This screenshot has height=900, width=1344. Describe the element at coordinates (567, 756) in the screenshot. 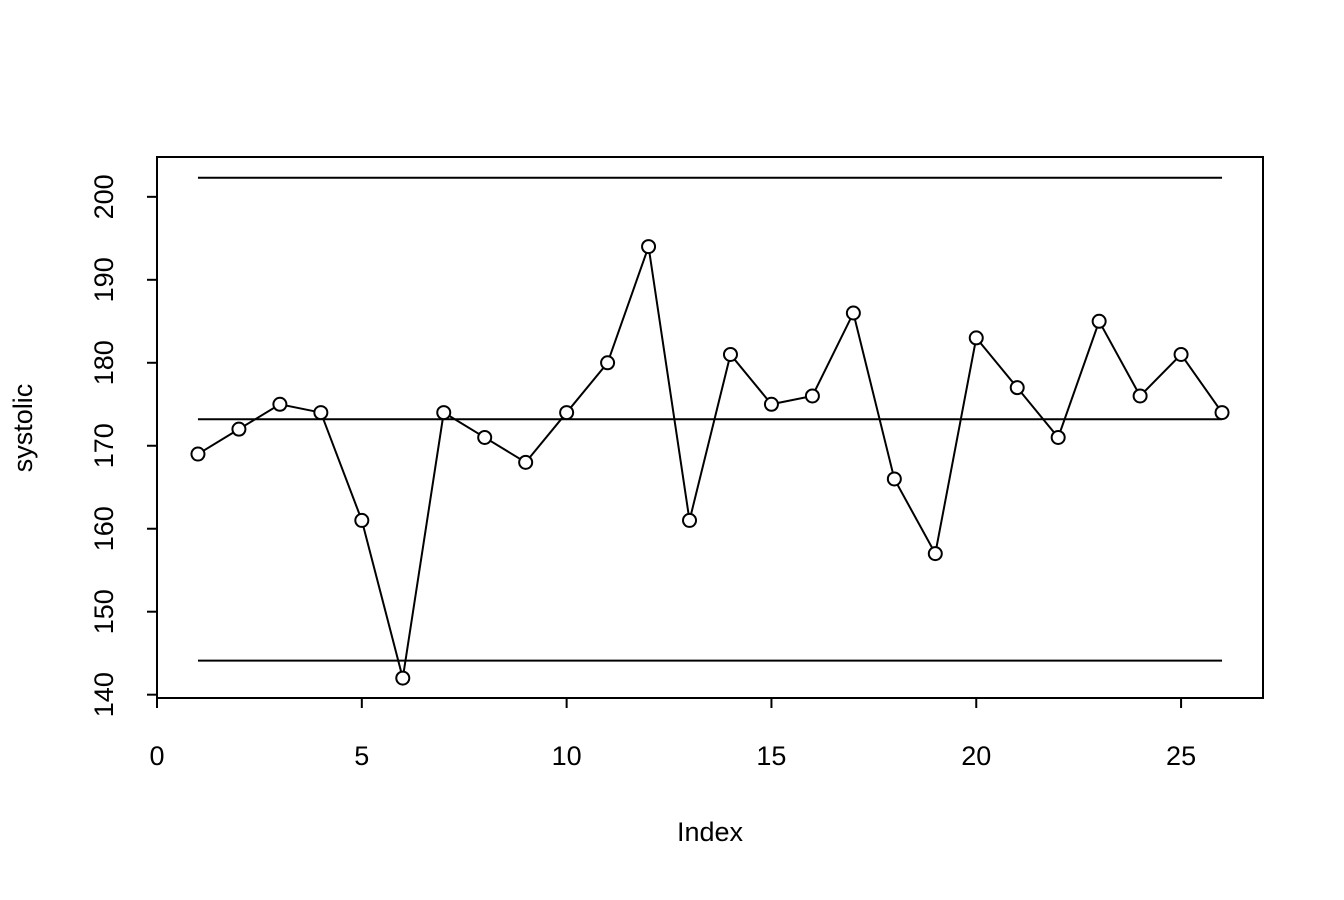

I see `x-tick-label: 10` at that location.